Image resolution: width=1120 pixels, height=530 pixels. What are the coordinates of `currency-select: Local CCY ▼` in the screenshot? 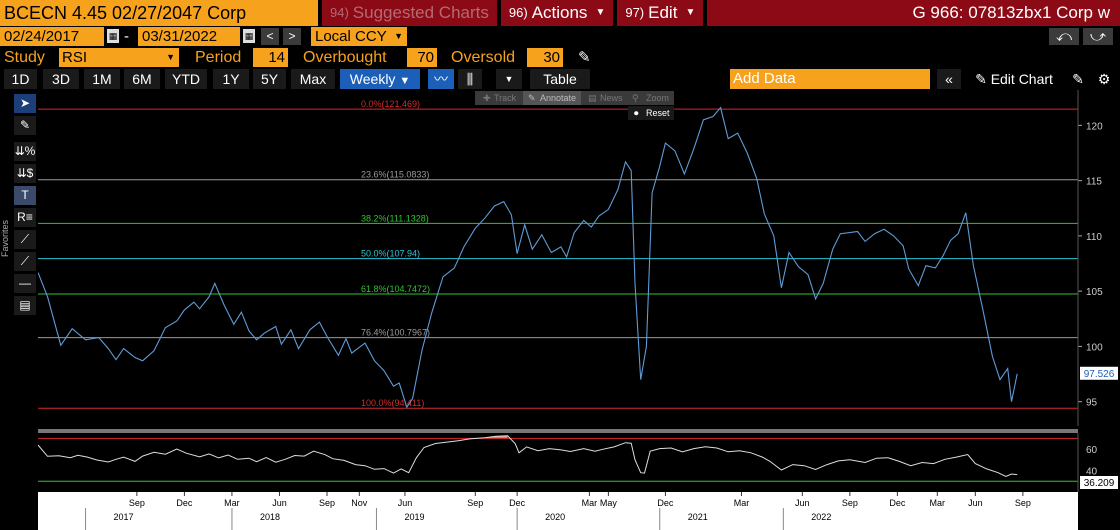 It's located at (359, 36).